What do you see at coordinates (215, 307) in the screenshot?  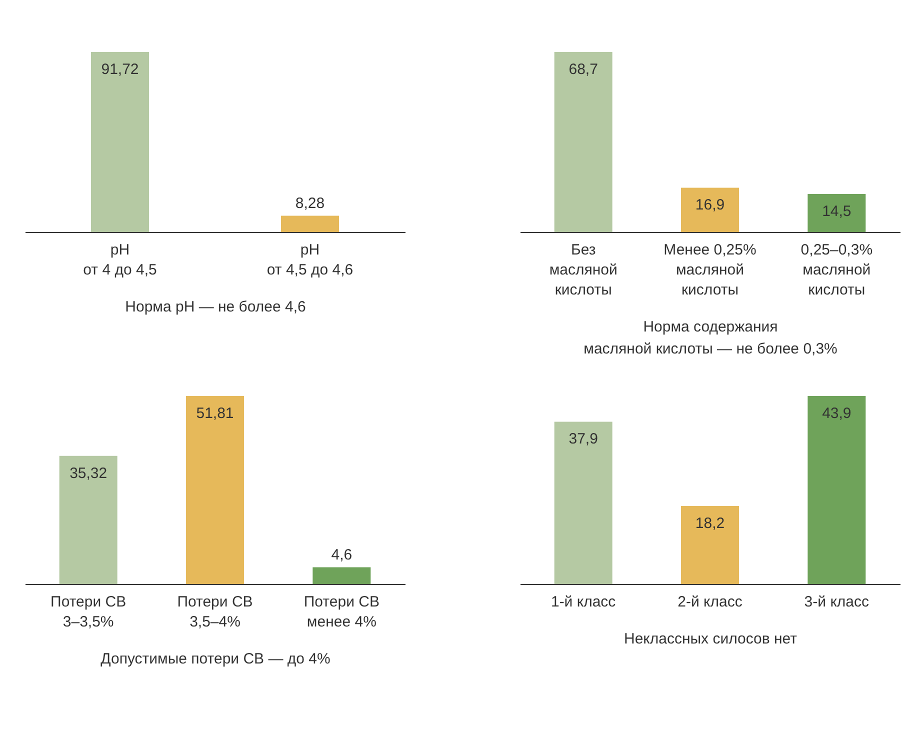 I see `x-axis-title: Норма pH — не более 4,6` at bounding box center [215, 307].